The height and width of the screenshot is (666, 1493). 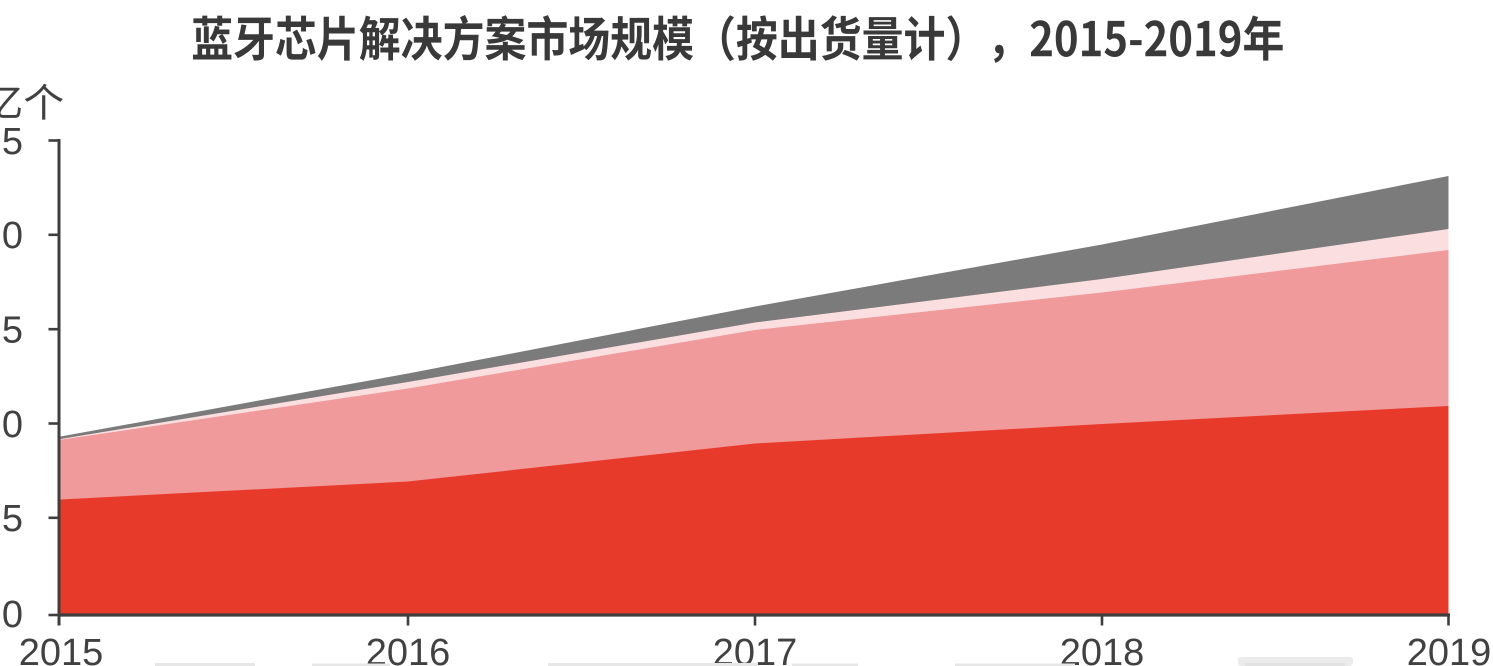 What do you see at coordinates (12, 615) in the screenshot?
I see `svg-text: 0` at bounding box center [12, 615].